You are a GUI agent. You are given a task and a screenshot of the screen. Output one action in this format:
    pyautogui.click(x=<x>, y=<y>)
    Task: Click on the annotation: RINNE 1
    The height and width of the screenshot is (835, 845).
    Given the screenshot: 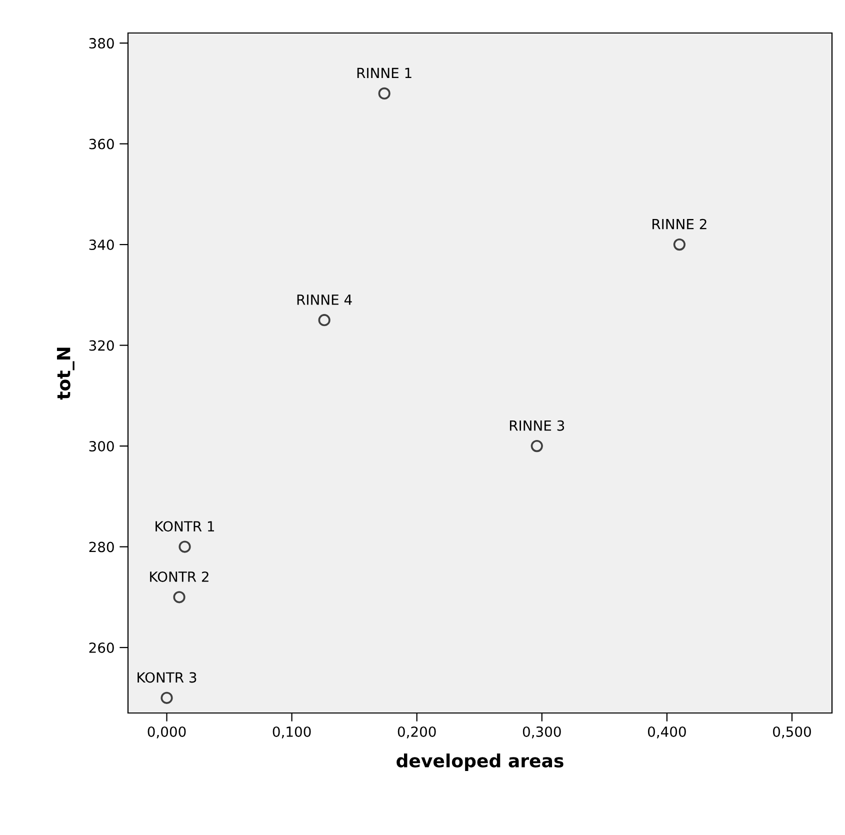 What is the action you would take?
    pyautogui.click(x=384, y=73)
    